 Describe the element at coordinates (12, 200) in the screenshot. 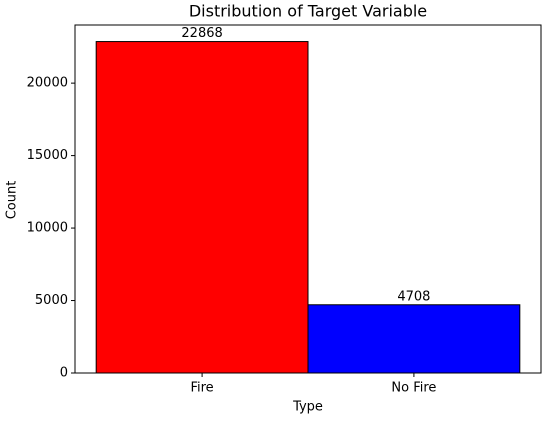

I see `y-axis-label: Count` at that location.